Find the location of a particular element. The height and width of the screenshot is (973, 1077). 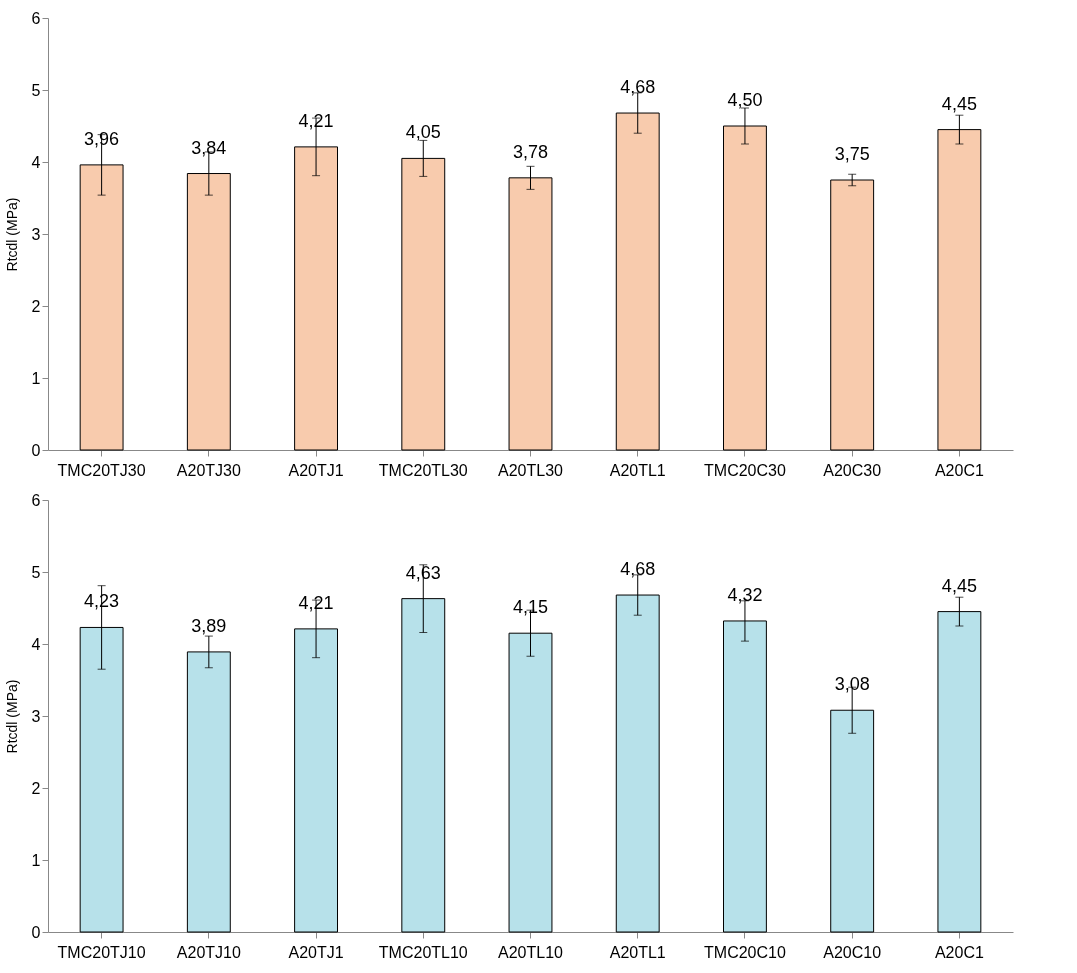

data-label: 3,75 is located at coordinates (852, 154).